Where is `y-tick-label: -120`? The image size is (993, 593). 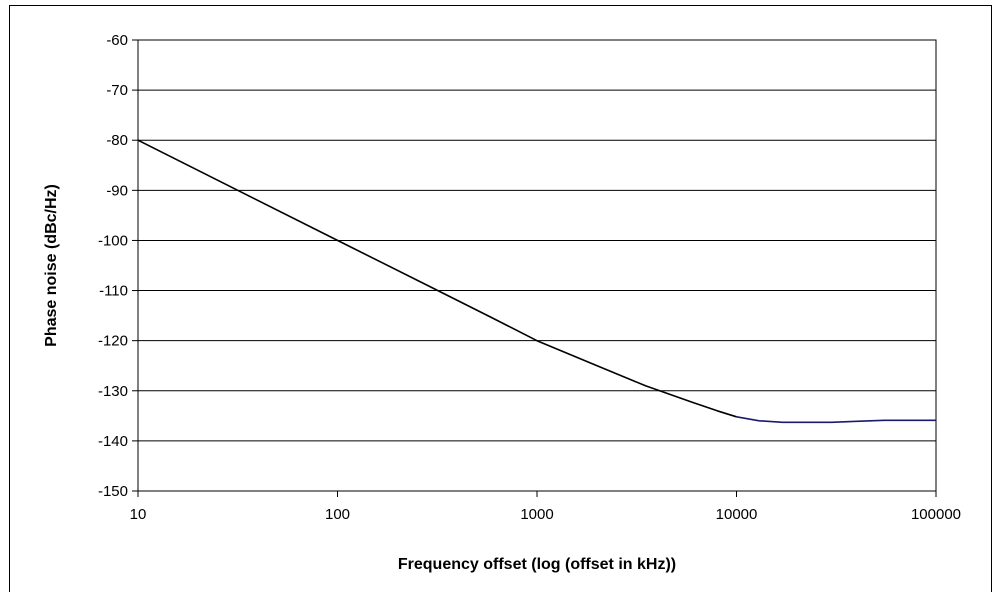
y-tick-label: -120 is located at coordinates (113, 341).